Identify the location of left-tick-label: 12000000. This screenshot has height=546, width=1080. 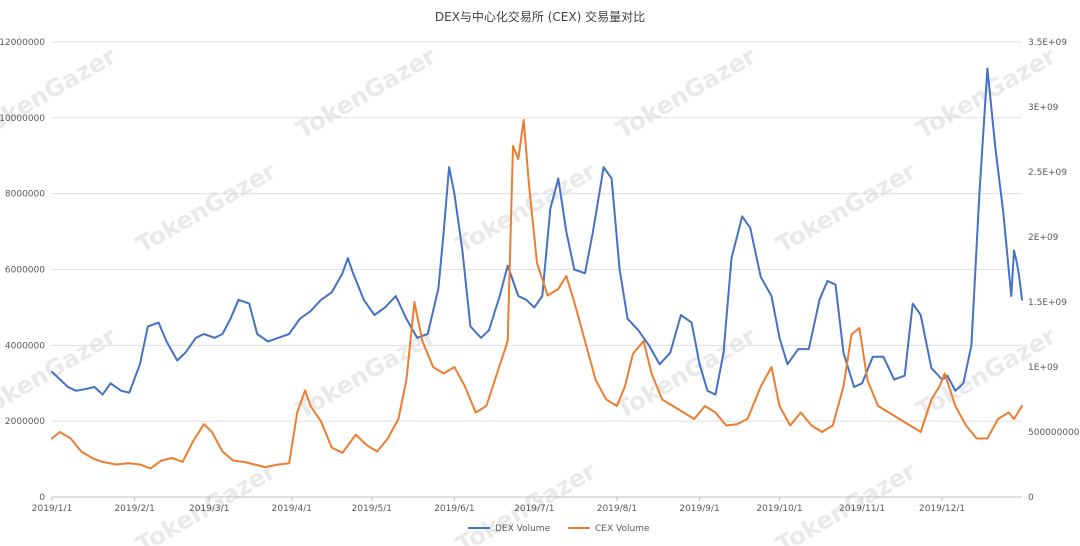
(22, 43).